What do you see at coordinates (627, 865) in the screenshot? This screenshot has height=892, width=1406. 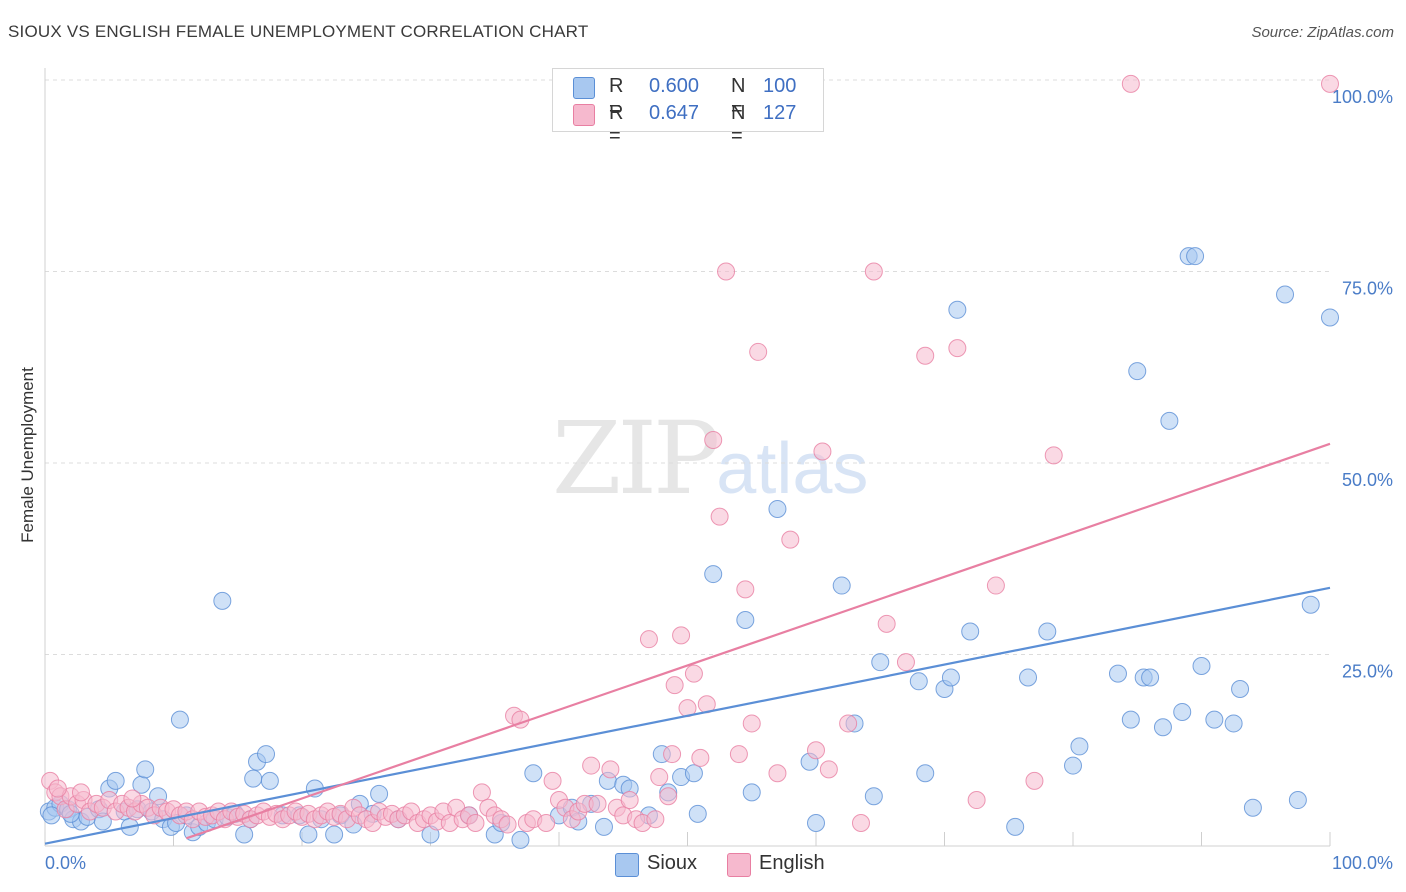 I see `bottom-legend-swatch-sioux` at bounding box center [627, 865].